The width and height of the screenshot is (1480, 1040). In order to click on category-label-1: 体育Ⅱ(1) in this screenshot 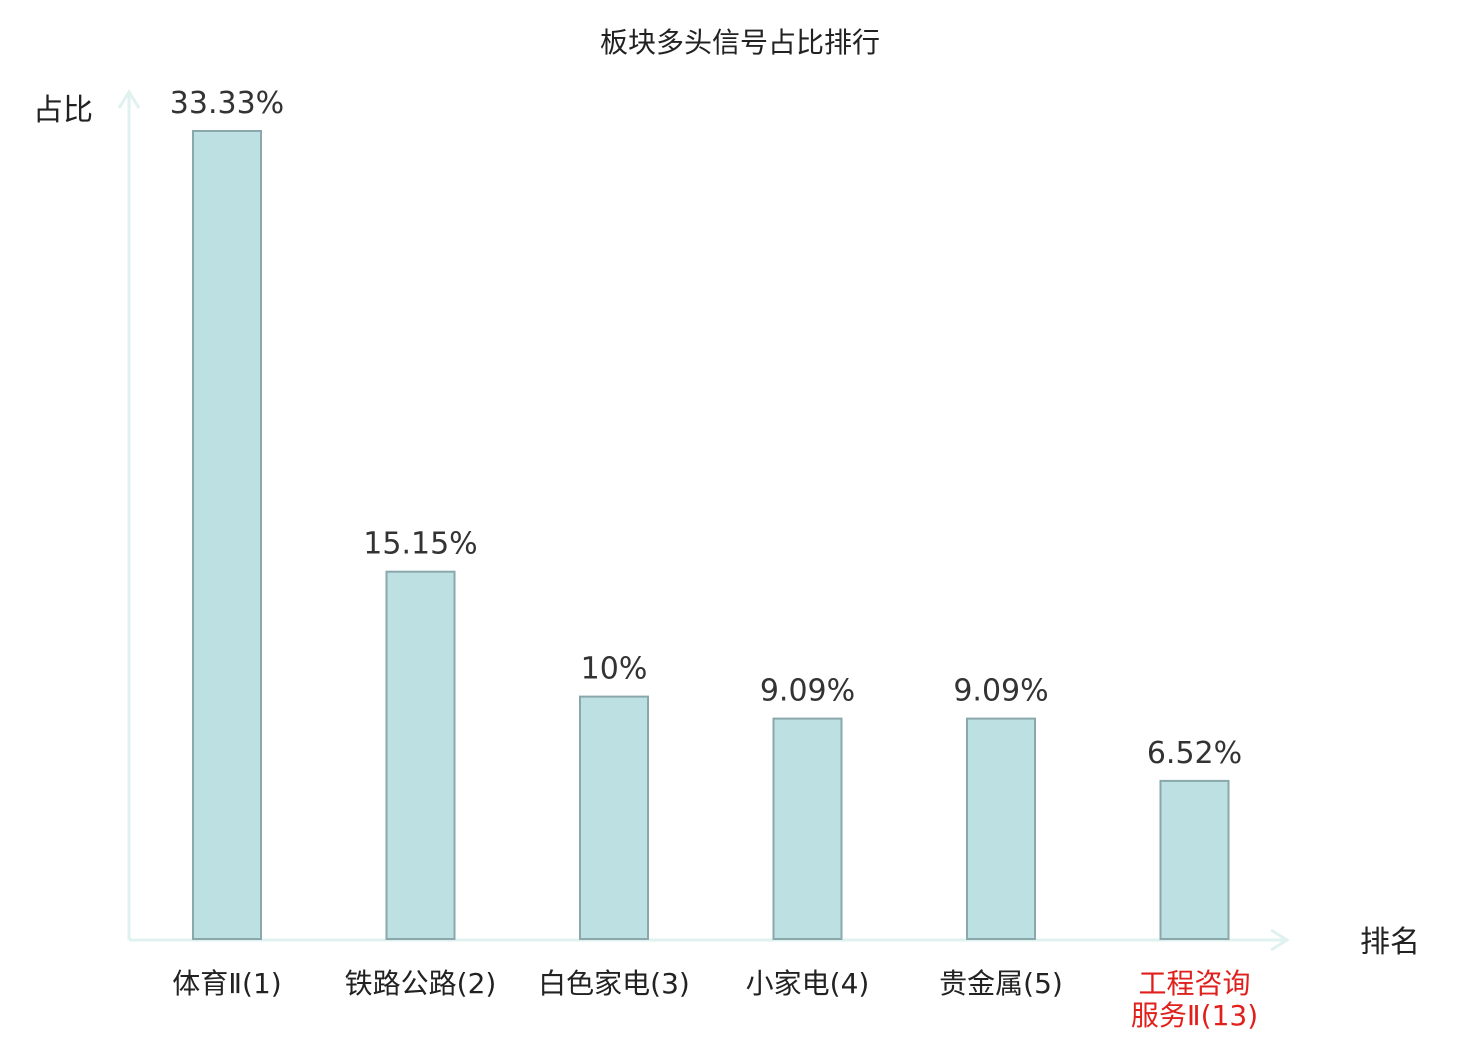, I will do `click(226, 983)`.